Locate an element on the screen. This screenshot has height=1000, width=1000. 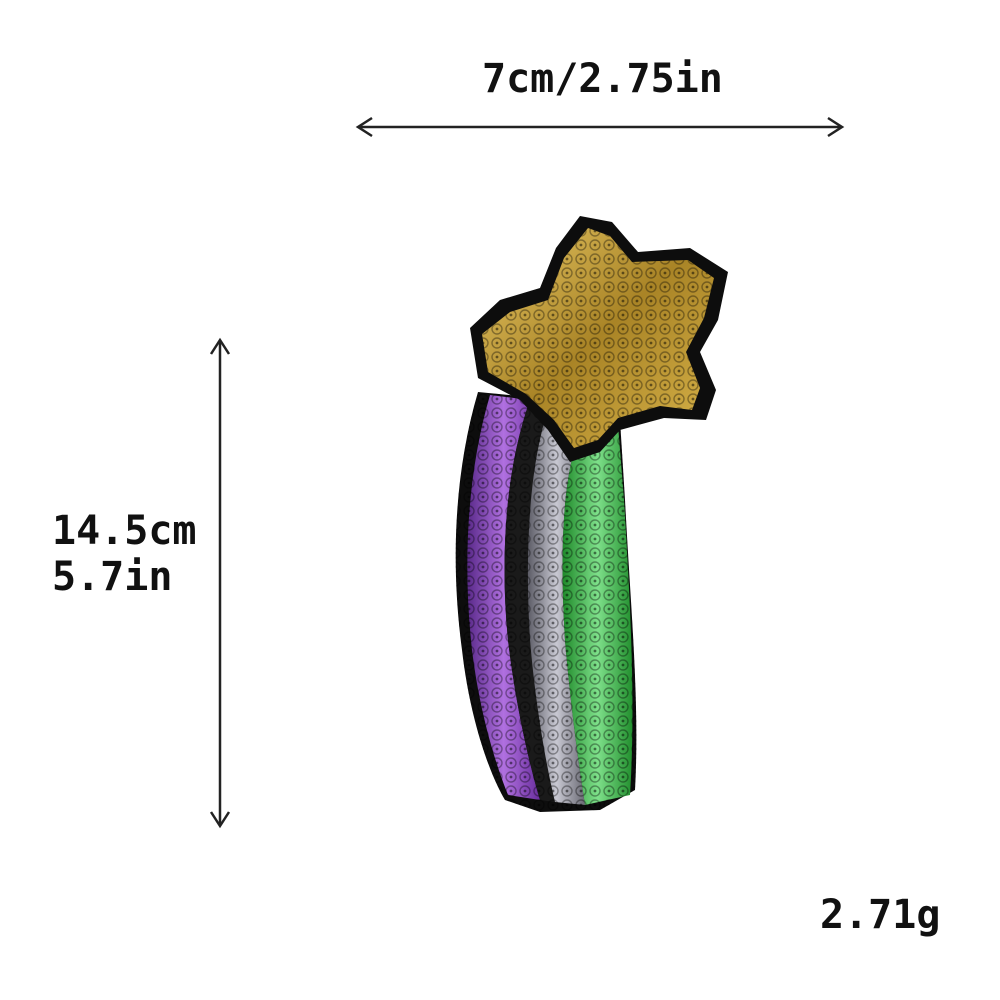
width-dimension-label: 7cm/2.75in is located at coordinates (602, 79).